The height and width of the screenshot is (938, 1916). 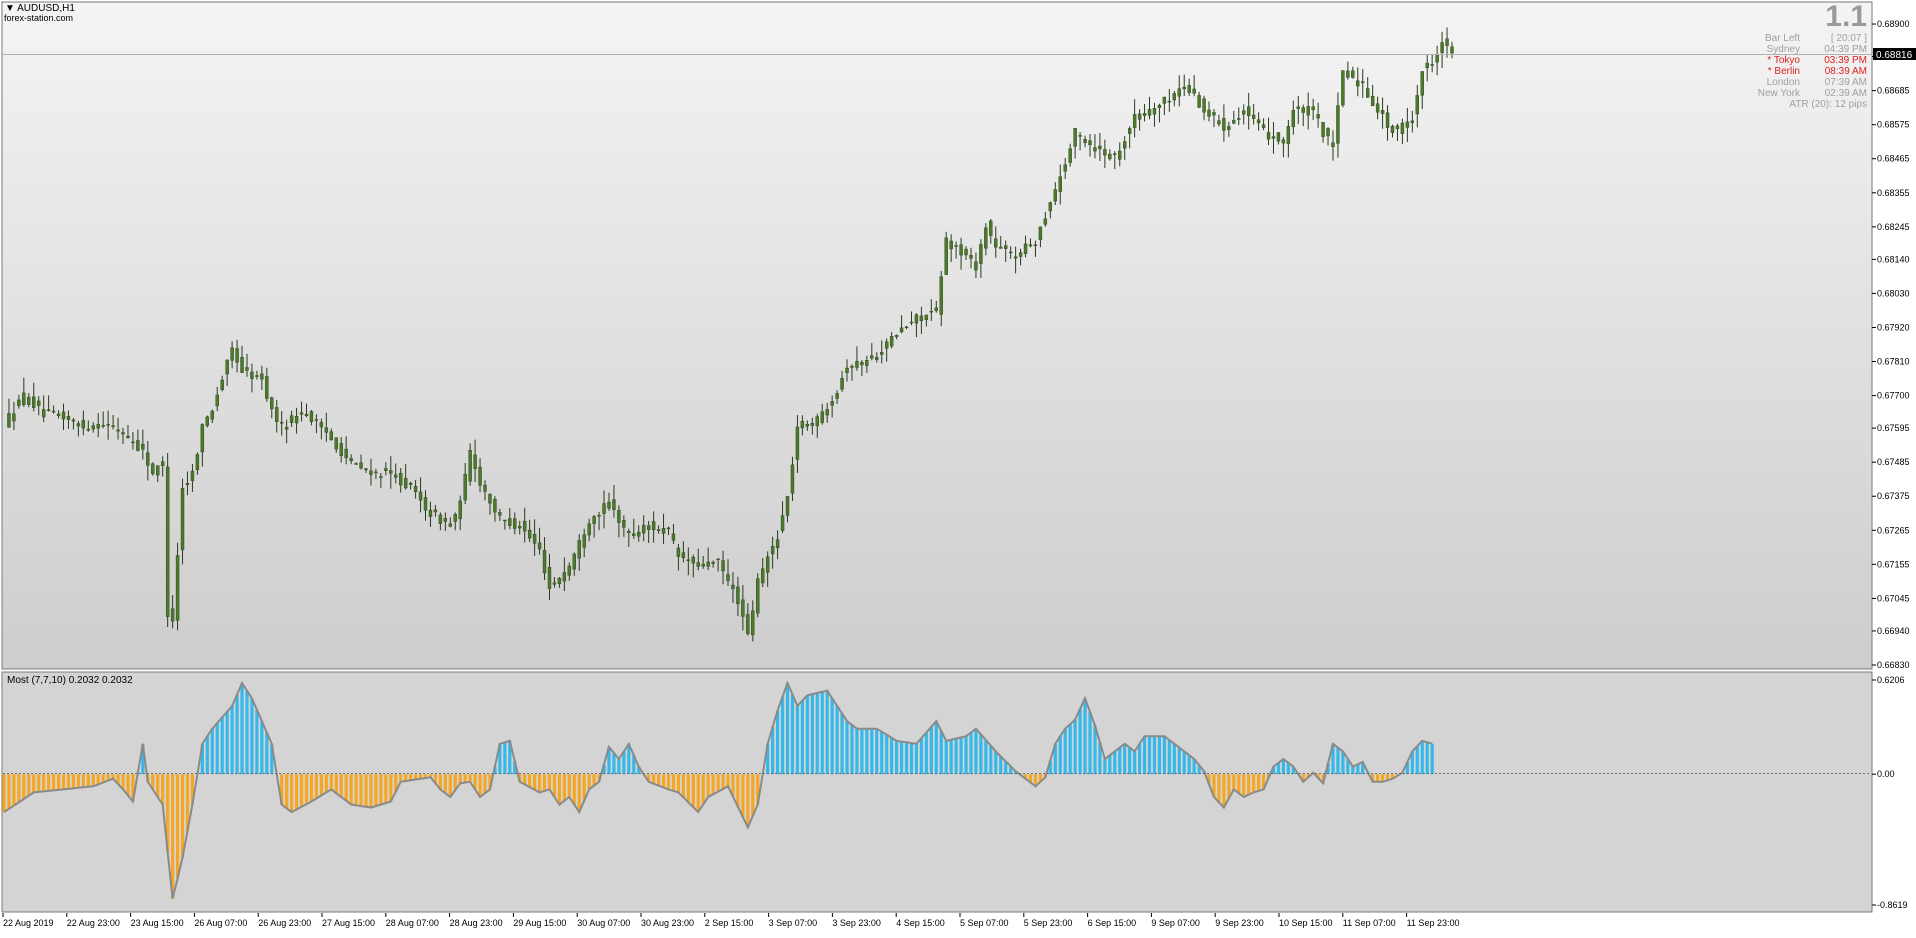 I want to click on time-axis-label: 11 Sep 07:00, so click(x=1369, y=923).